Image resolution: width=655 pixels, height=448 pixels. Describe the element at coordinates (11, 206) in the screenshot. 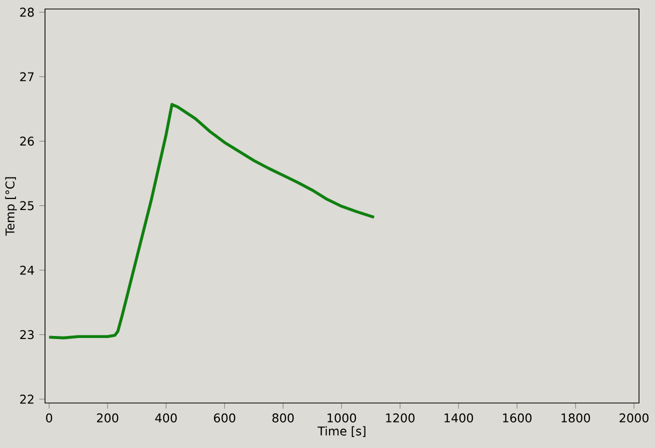

I see `y-axis-title: Temp [°C]` at that location.